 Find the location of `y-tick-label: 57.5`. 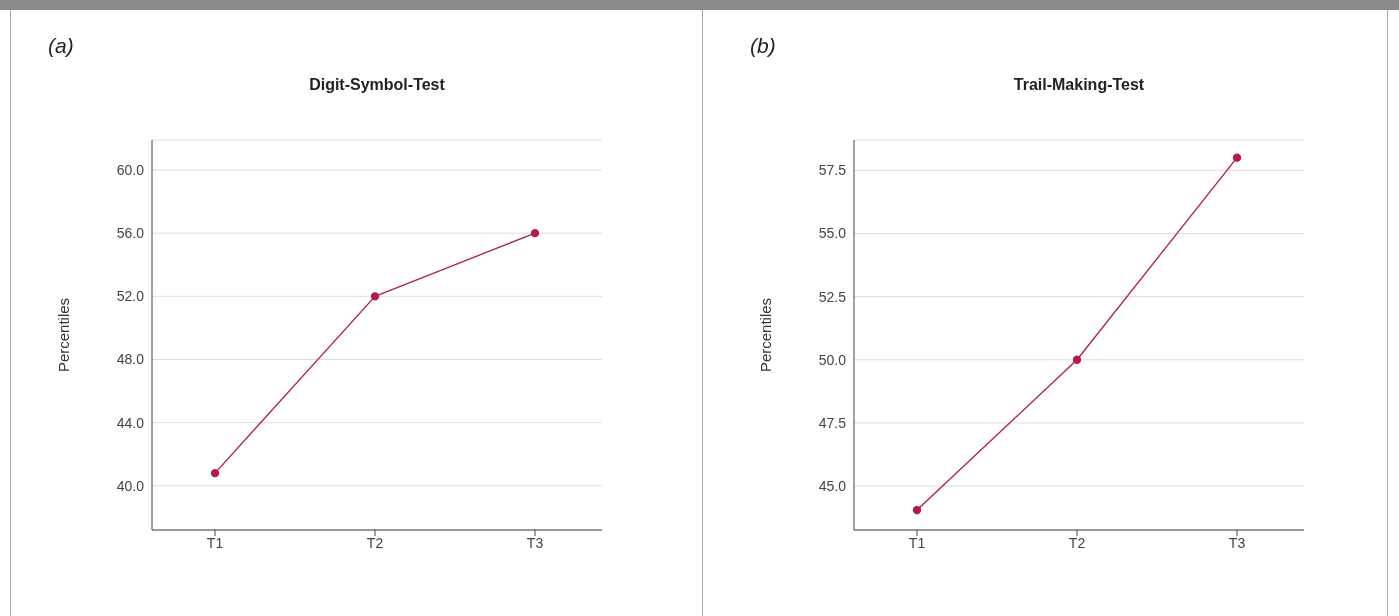

y-tick-label: 57.5 is located at coordinates (832, 170).